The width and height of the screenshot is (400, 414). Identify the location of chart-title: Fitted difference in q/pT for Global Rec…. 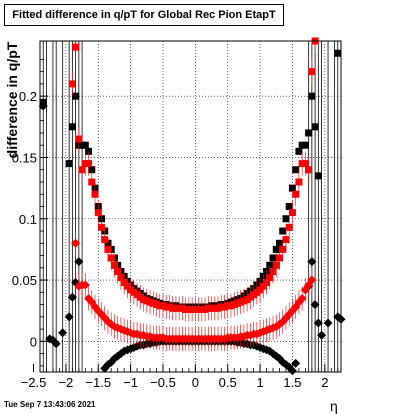
(144, 15).